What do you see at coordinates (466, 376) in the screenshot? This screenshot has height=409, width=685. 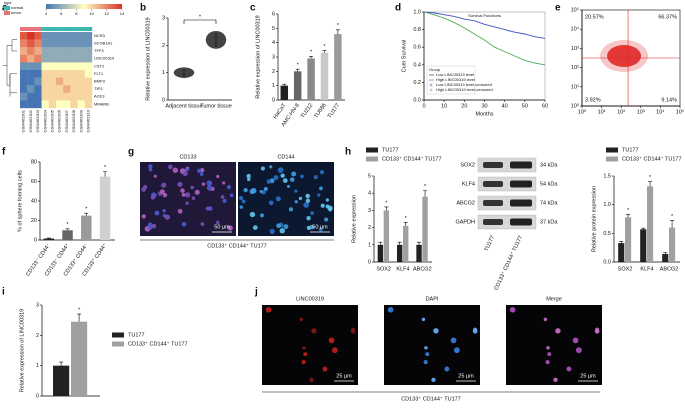 I see `scale-bar-label: 25 µm` at bounding box center [466, 376].